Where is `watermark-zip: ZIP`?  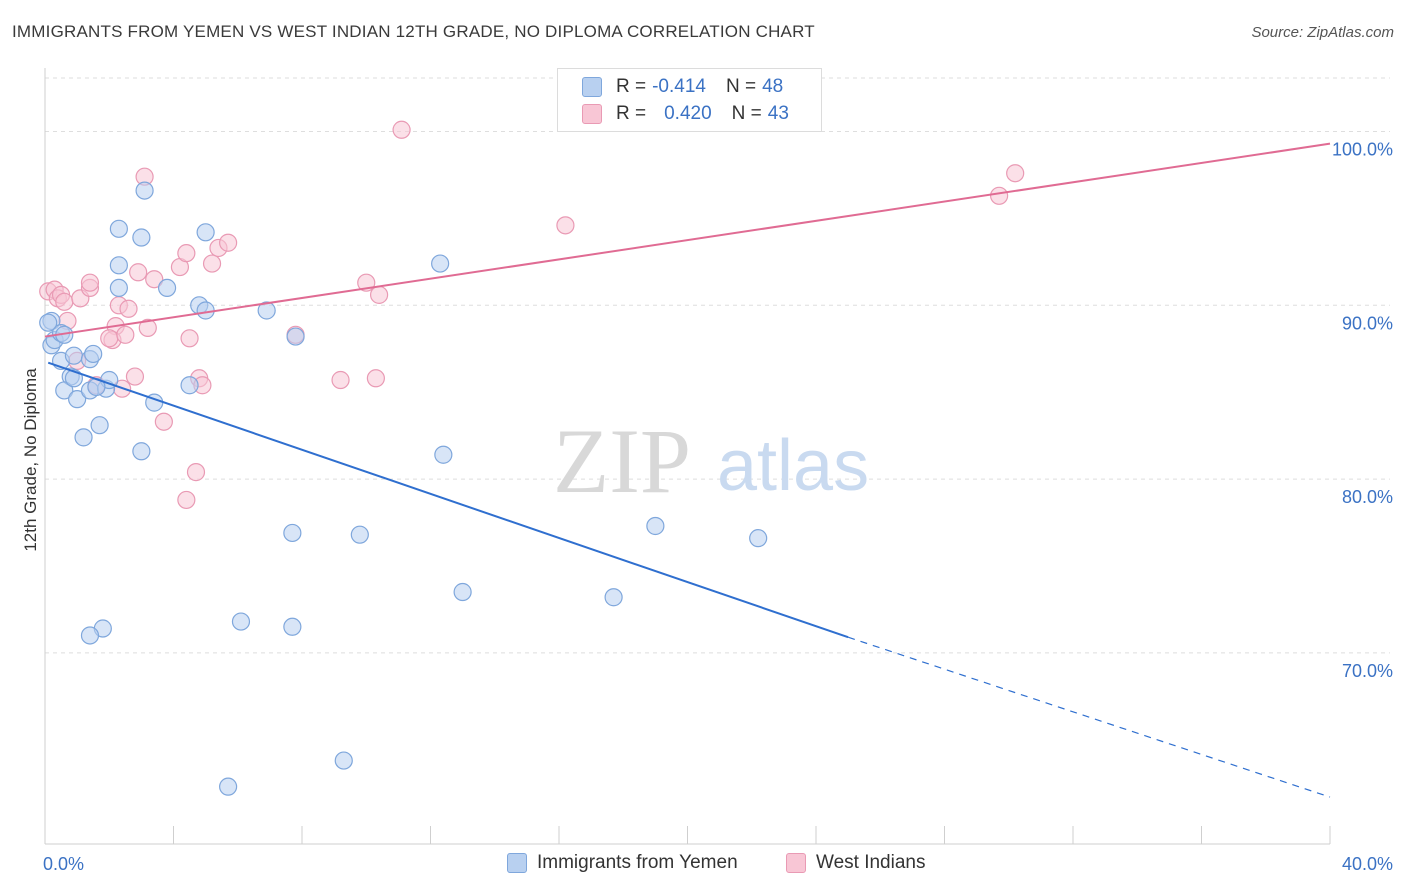 watermark-zip: ZIP is located at coordinates (622, 461).